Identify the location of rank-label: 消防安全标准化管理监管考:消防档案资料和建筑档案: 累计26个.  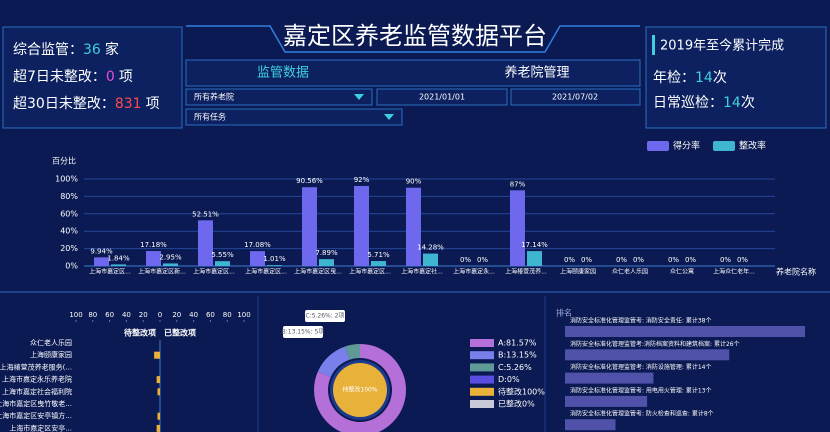
(655, 344).